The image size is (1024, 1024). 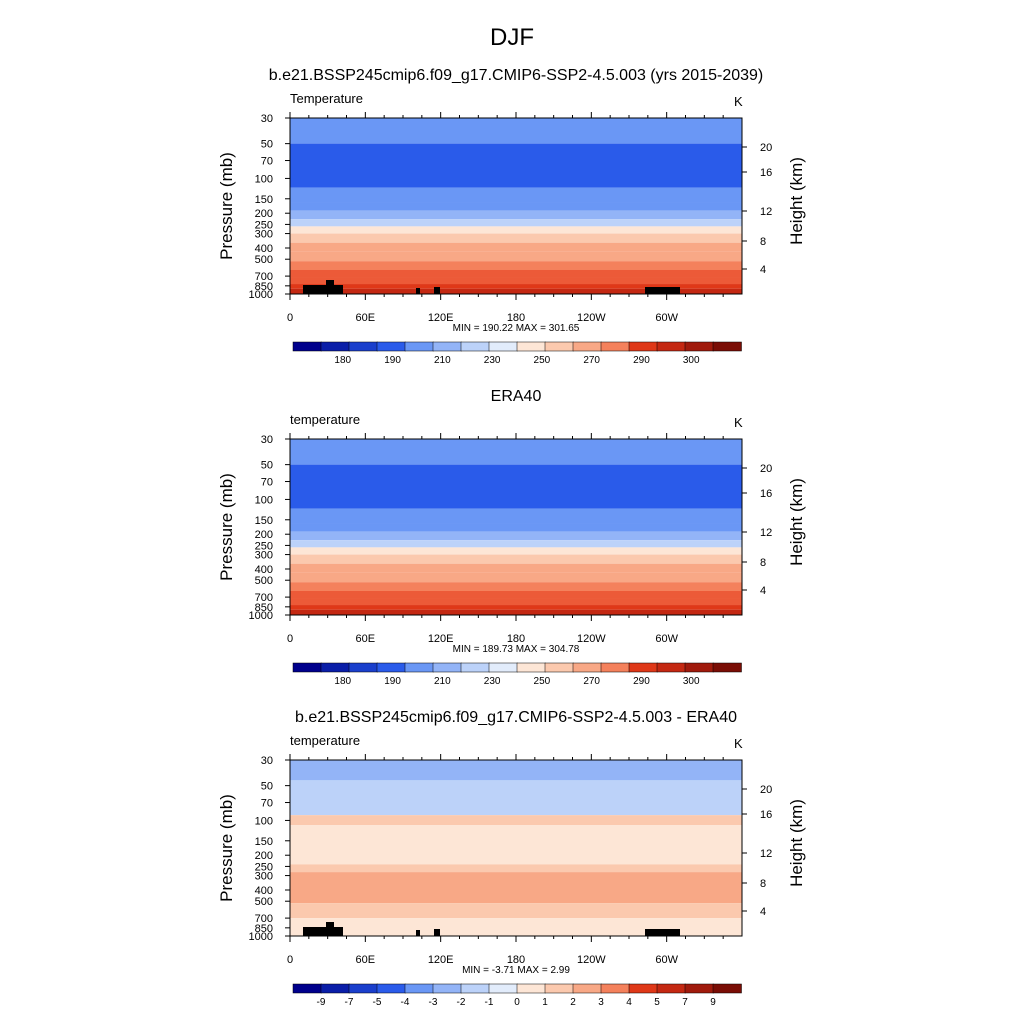 What do you see at coordinates (492, 360) in the screenshot?
I see `colorbar-label: 230` at bounding box center [492, 360].